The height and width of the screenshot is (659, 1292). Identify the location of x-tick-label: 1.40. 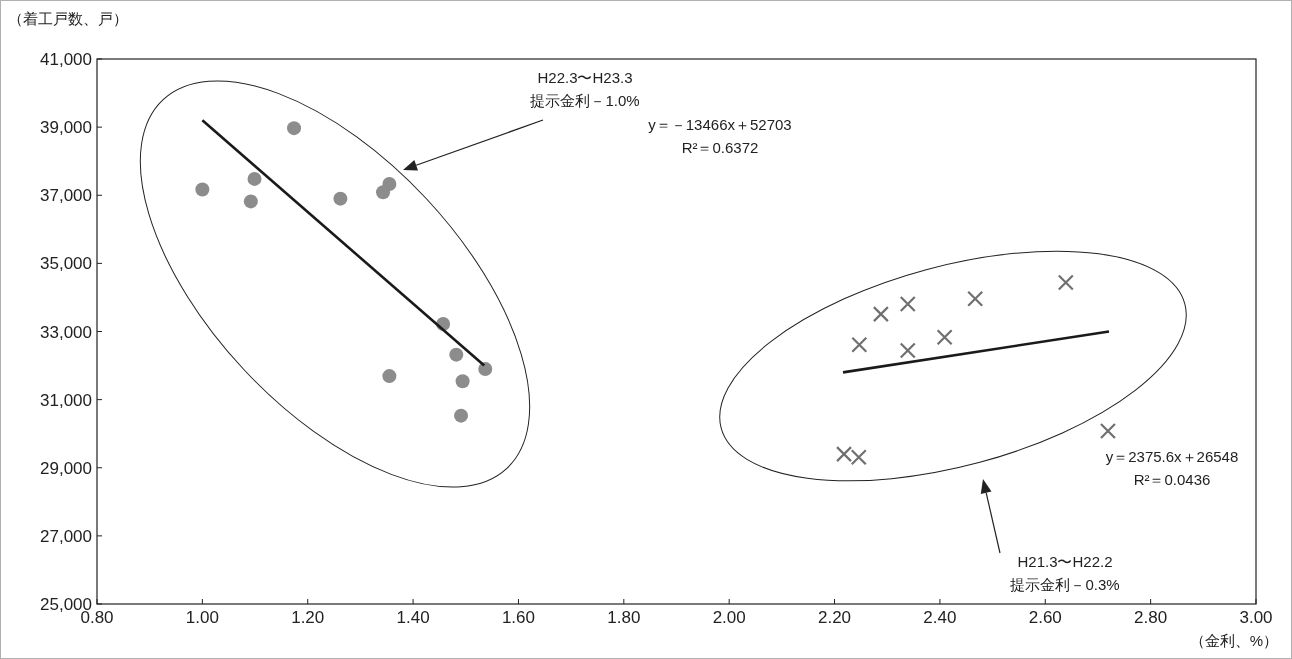
(413, 617).